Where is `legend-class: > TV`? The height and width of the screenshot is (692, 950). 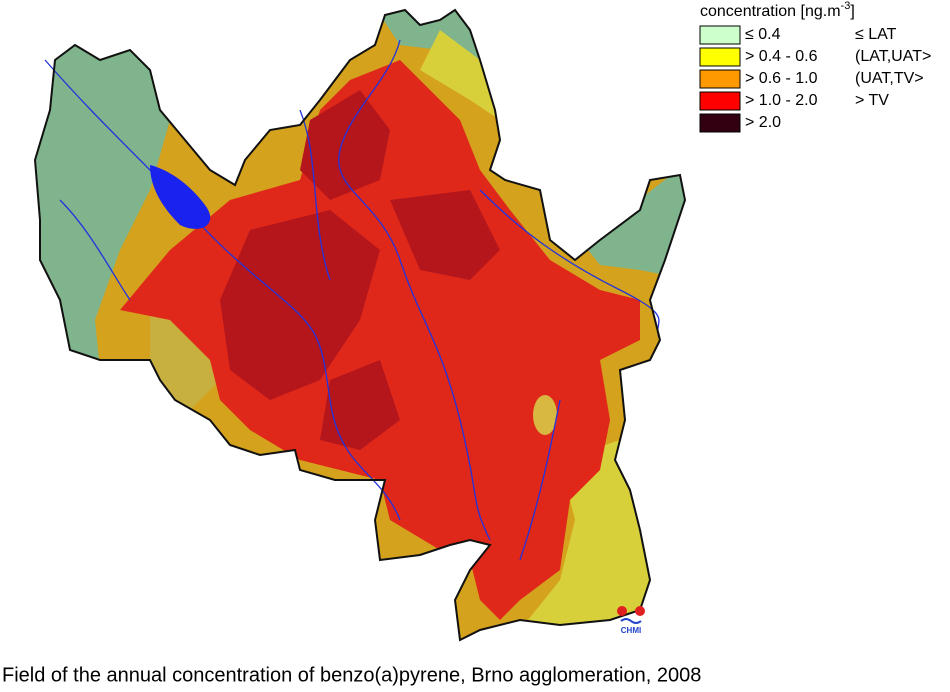 legend-class: > TV is located at coordinates (872, 100).